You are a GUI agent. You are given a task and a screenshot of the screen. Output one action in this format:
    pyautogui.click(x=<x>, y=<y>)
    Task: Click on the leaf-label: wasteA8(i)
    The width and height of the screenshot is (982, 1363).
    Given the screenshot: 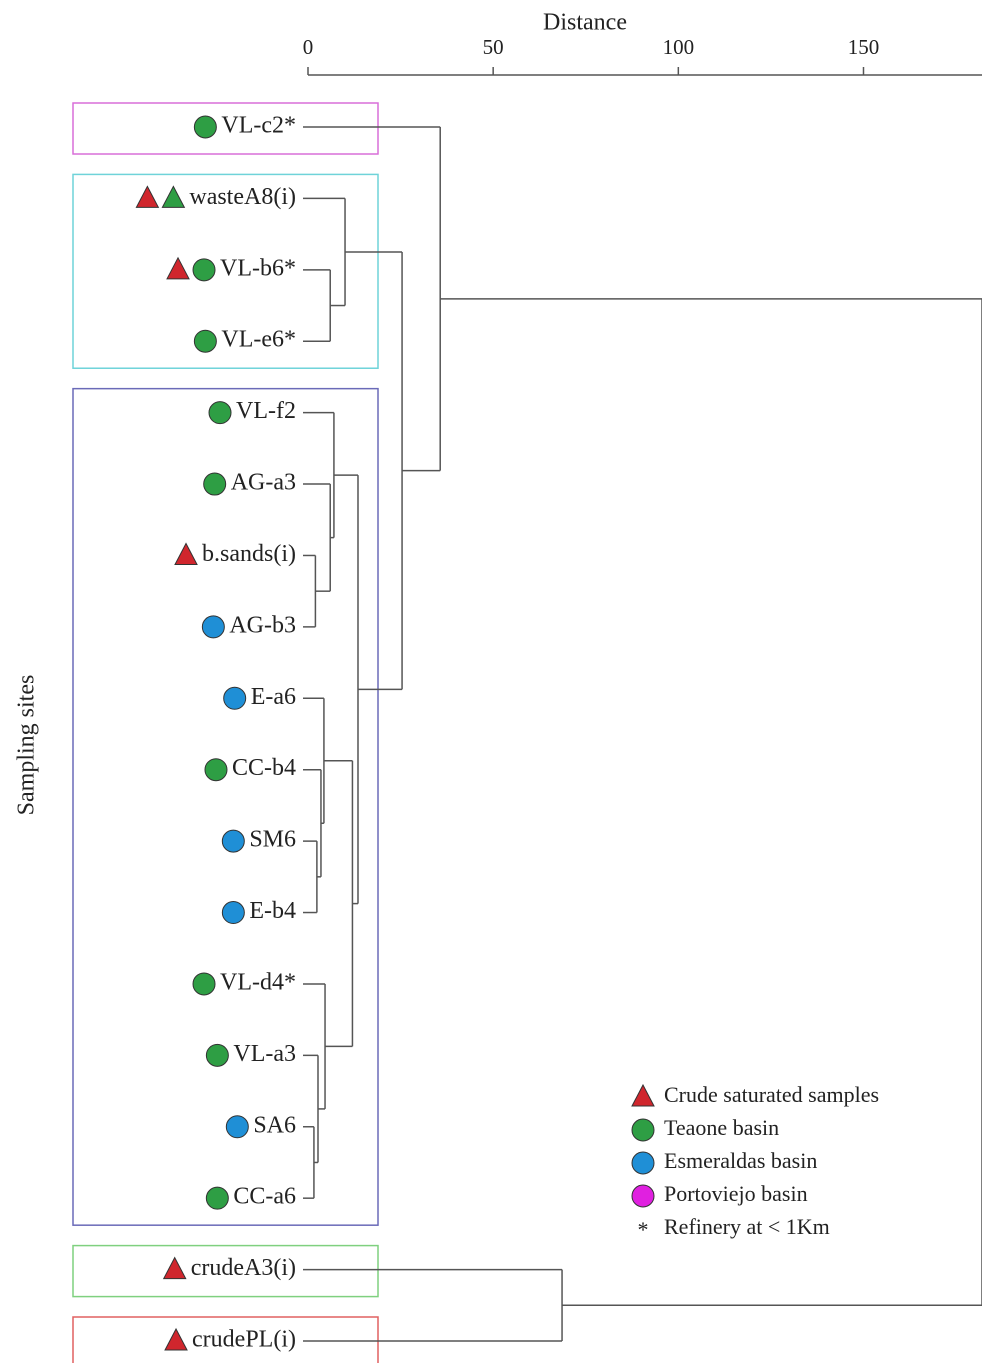 What is the action you would take?
    pyautogui.click(x=242, y=197)
    